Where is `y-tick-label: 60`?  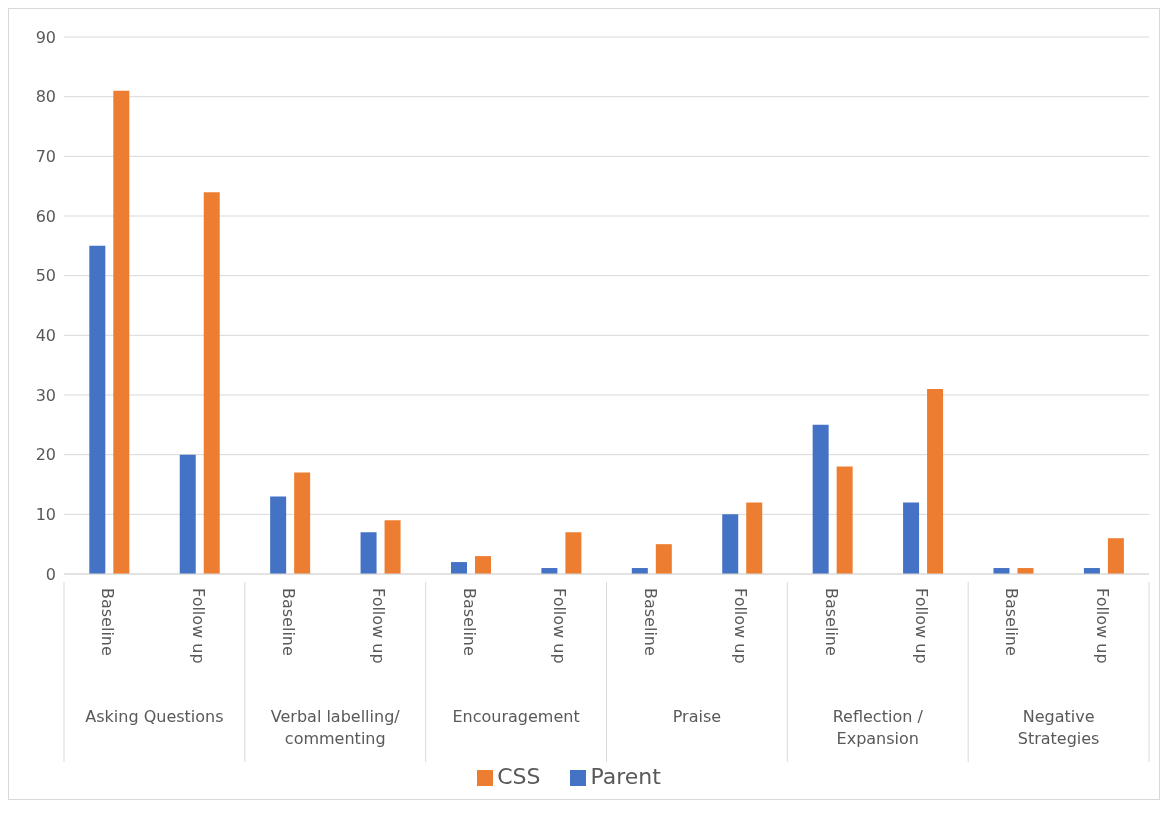 y-tick-label: 60 is located at coordinates (45, 216).